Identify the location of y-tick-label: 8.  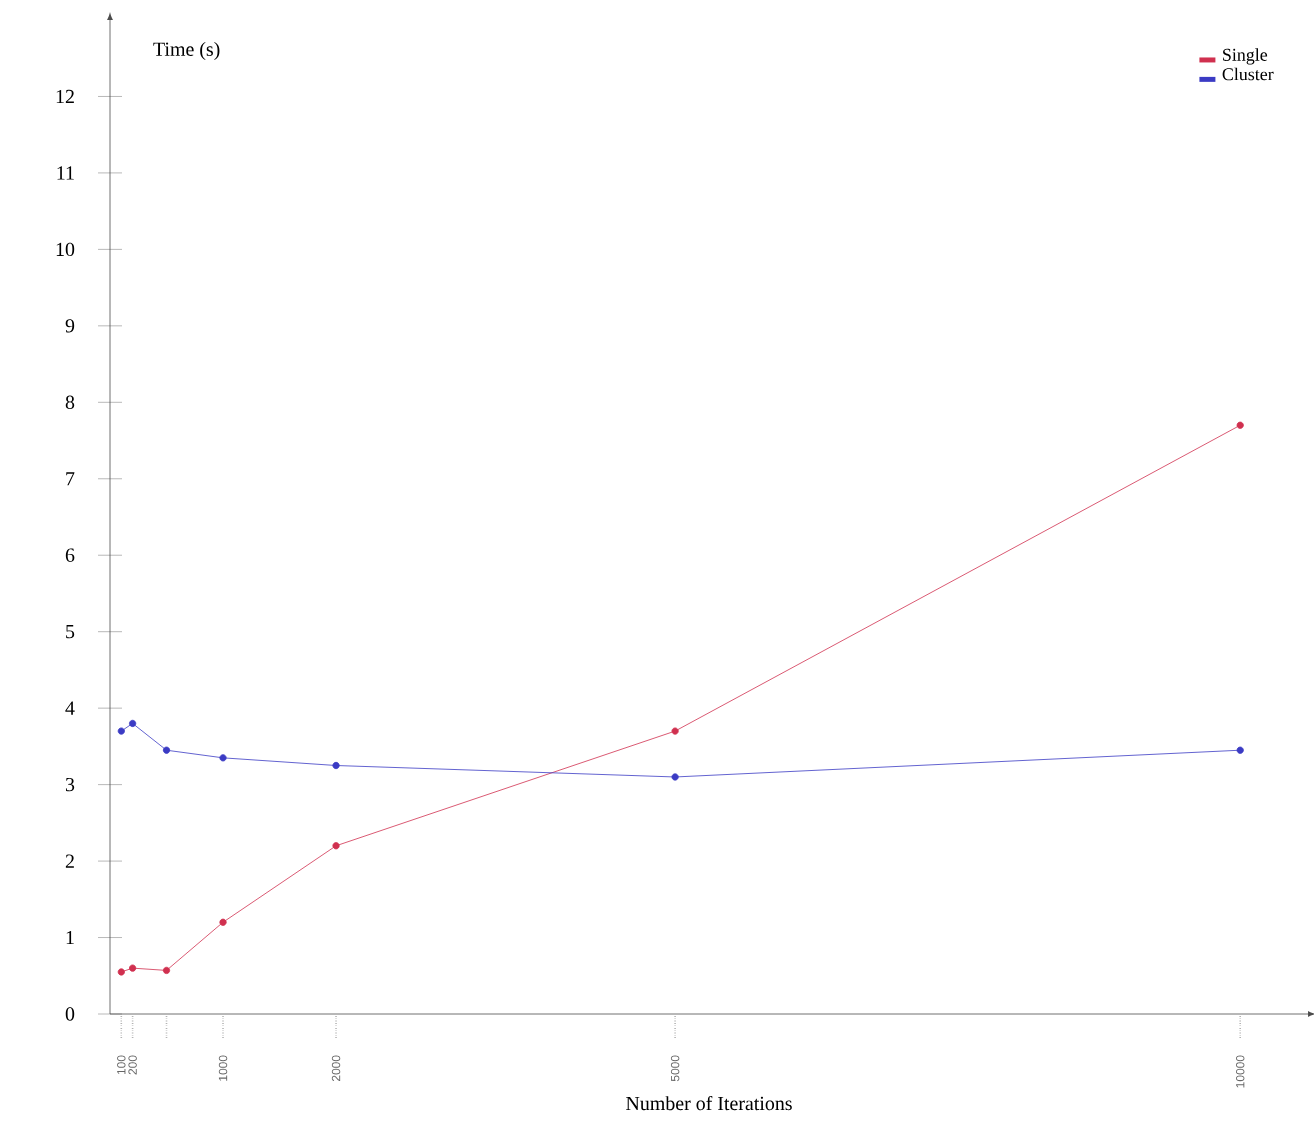
(70, 402).